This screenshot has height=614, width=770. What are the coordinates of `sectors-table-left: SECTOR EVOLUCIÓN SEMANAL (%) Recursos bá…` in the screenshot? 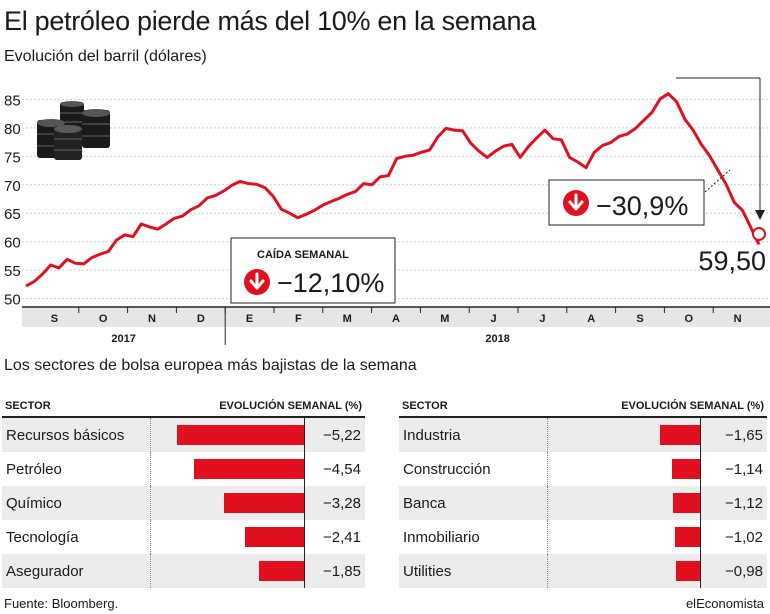 It's located at (183, 492).